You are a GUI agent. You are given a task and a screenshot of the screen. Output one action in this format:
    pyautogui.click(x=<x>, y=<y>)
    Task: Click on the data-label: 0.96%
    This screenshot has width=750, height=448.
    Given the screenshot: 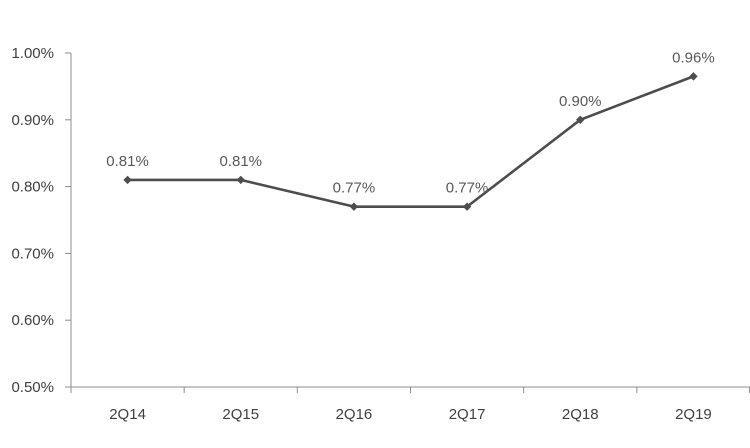 What is the action you would take?
    pyautogui.click(x=693, y=57)
    